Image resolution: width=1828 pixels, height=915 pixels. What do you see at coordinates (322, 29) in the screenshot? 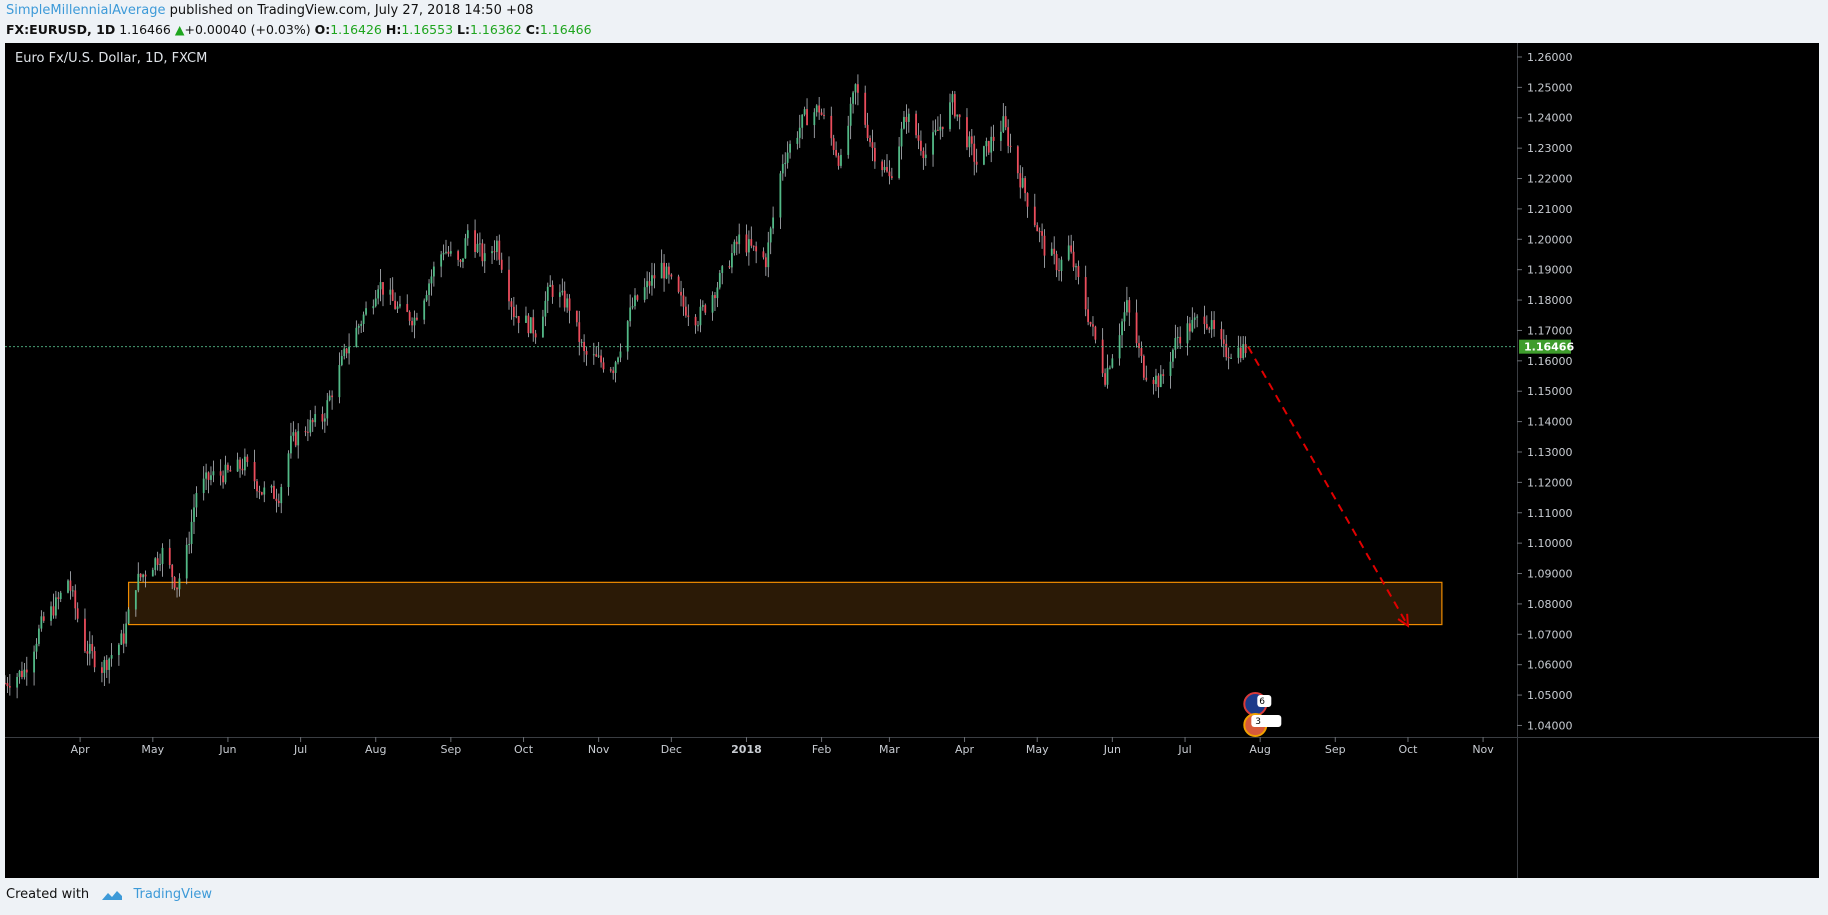
I see `open-label: O:` at bounding box center [322, 29].